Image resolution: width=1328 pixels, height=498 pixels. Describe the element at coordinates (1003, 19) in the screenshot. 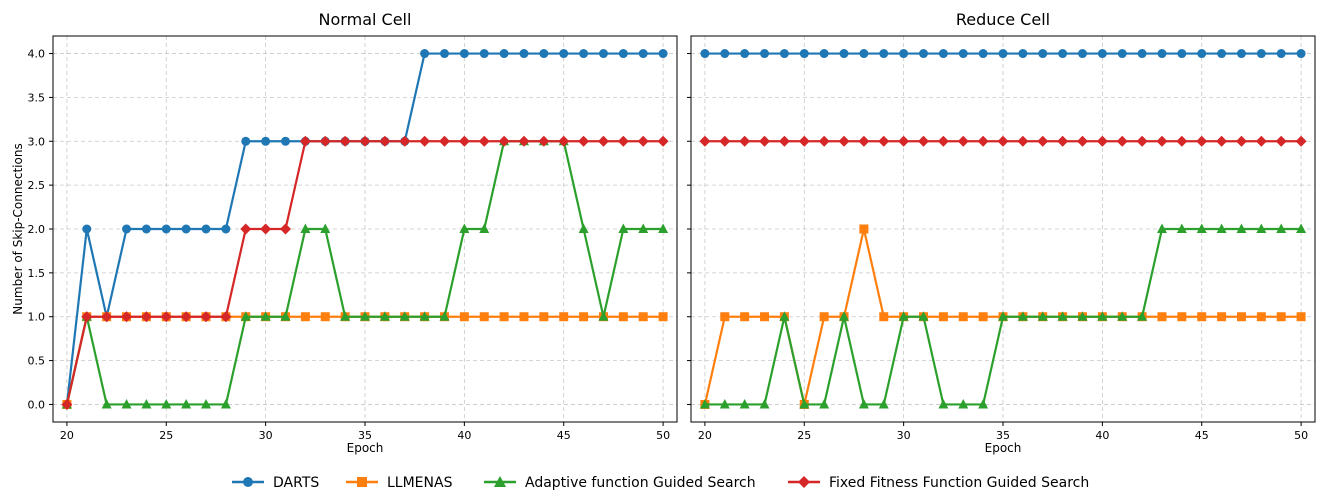

I see `panel-title: Reduce Cell` at that location.